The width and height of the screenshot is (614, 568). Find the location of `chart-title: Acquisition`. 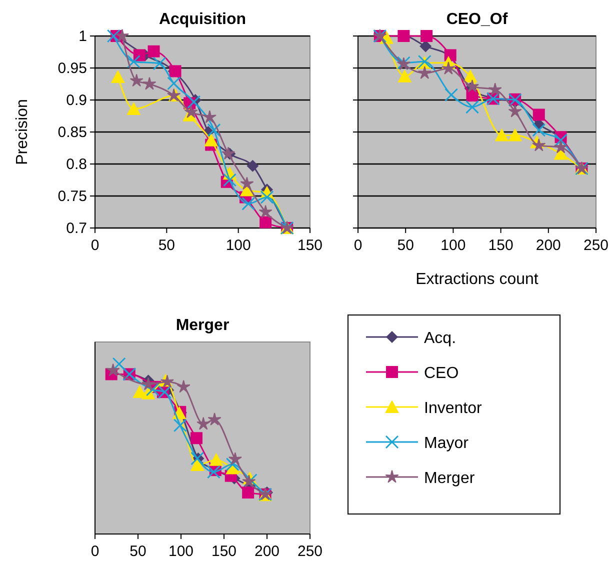

chart-title: Acquisition is located at coordinates (202, 19).